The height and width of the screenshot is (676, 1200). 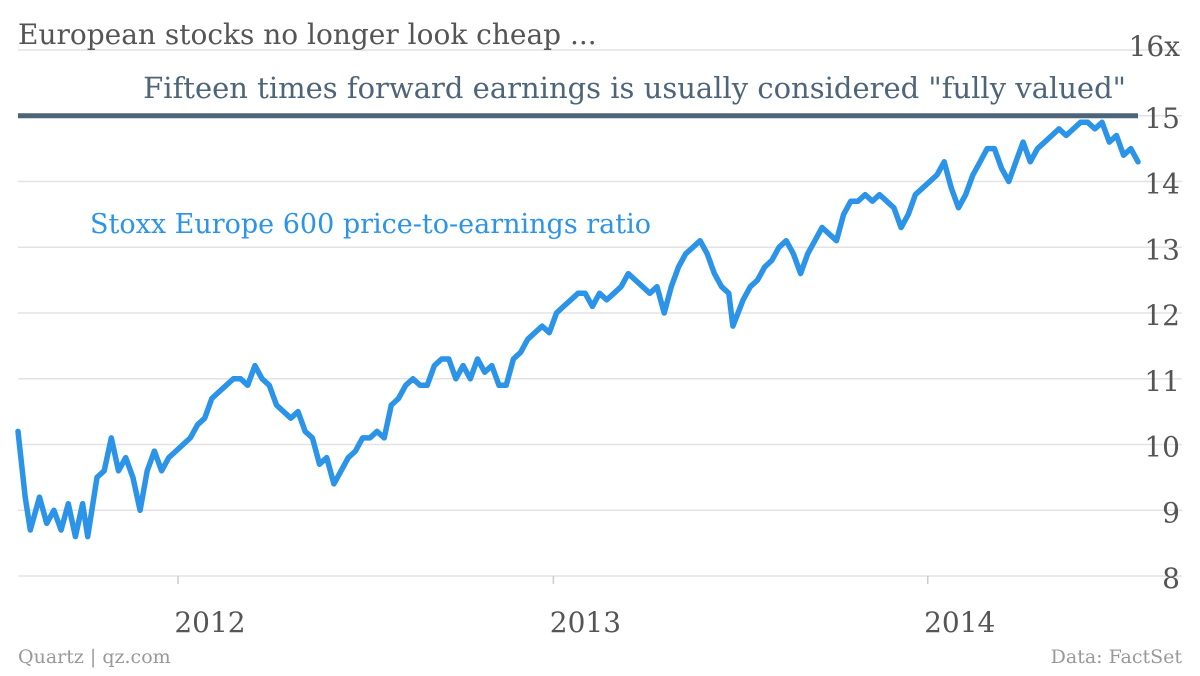 I want to click on y-tick-label: 12, so click(x=1162, y=315).